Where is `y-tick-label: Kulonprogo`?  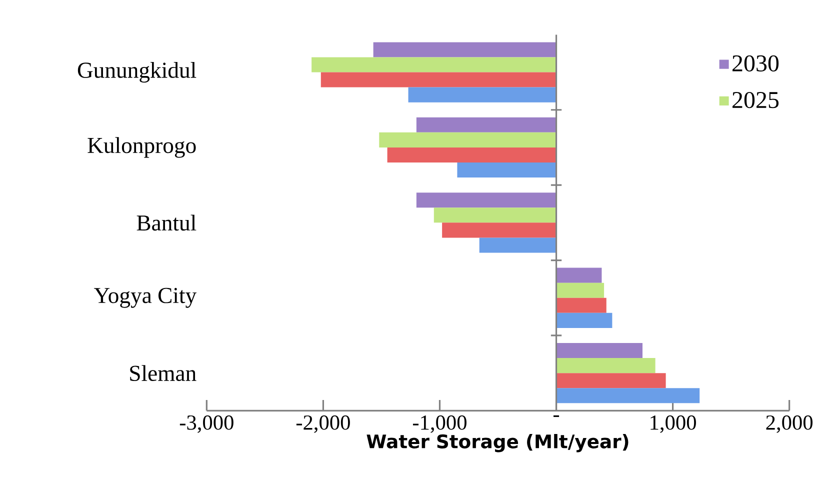 y-tick-label: Kulonprogo is located at coordinates (142, 147).